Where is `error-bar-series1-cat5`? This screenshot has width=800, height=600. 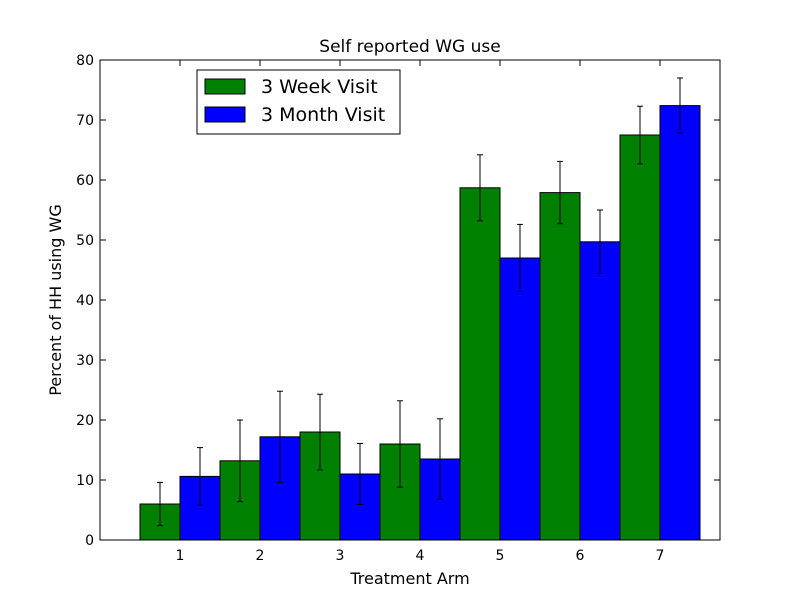 error-bar-series1-cat5 is located at coordinates (480, 188).